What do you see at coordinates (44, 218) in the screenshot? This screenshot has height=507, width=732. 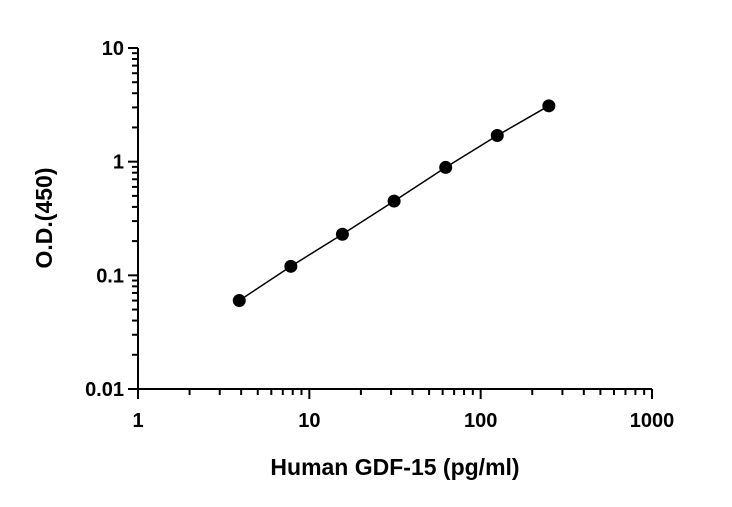 I see `y-axis-title: O.D.(450)` at bounding box center [44, 218].